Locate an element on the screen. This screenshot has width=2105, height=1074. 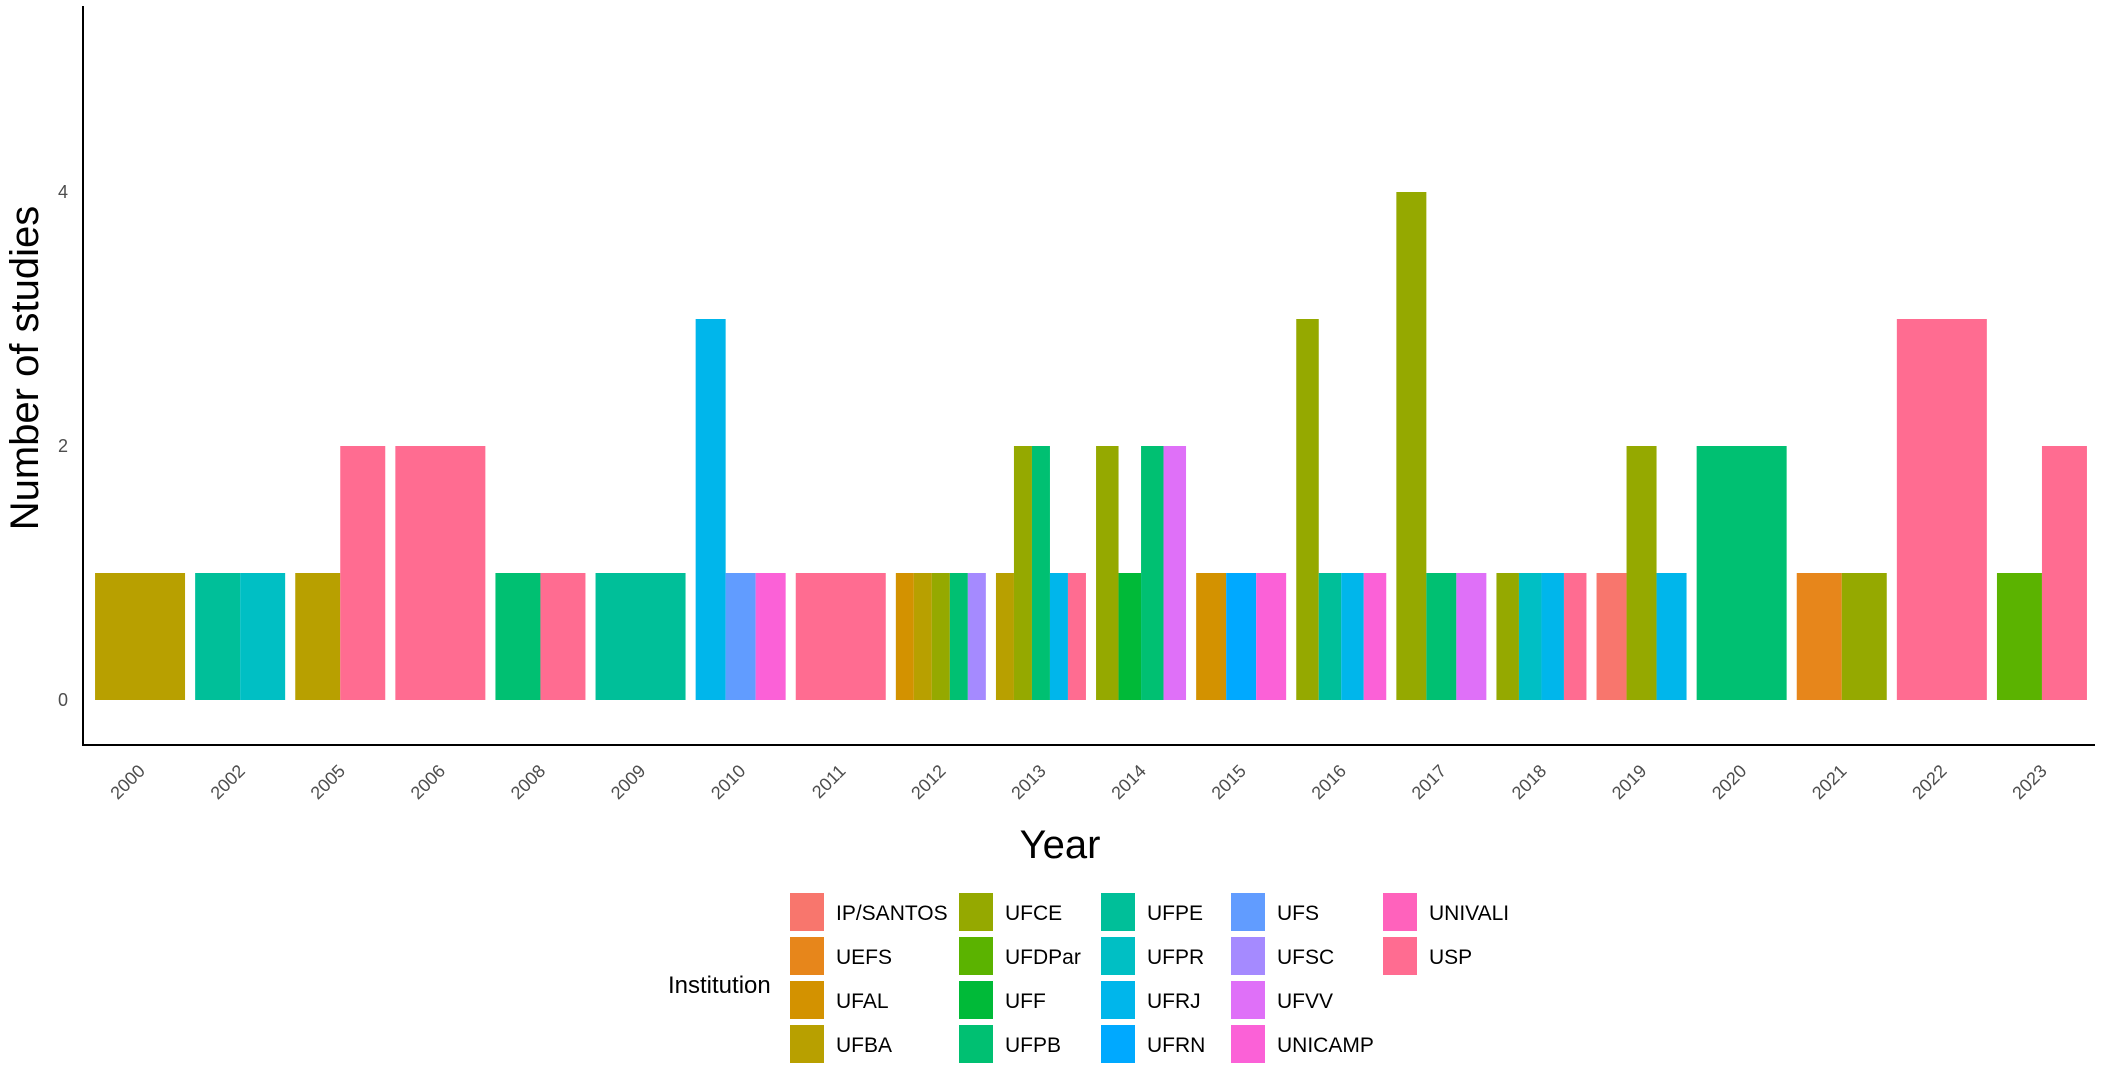
bar-2010-ufrj is located at coordinates (710, 509).